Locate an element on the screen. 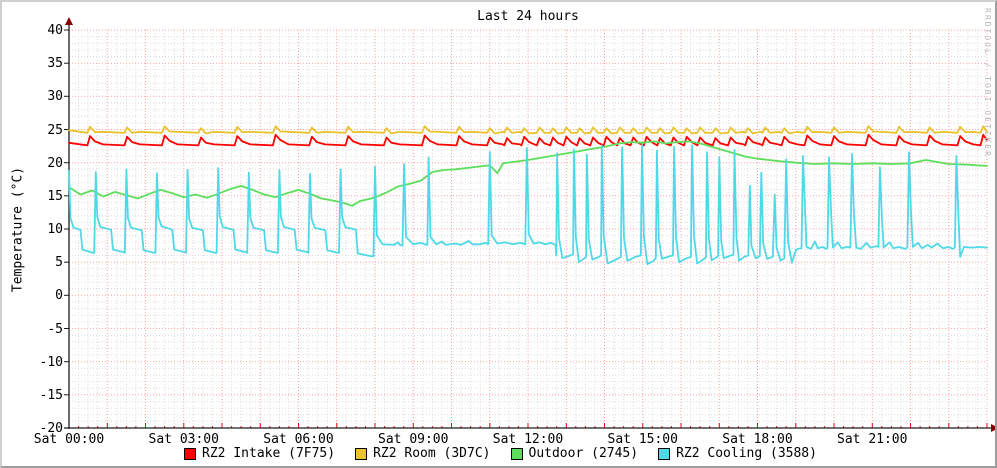  y-tick-label: -5 is located at coordinates (55, 329).